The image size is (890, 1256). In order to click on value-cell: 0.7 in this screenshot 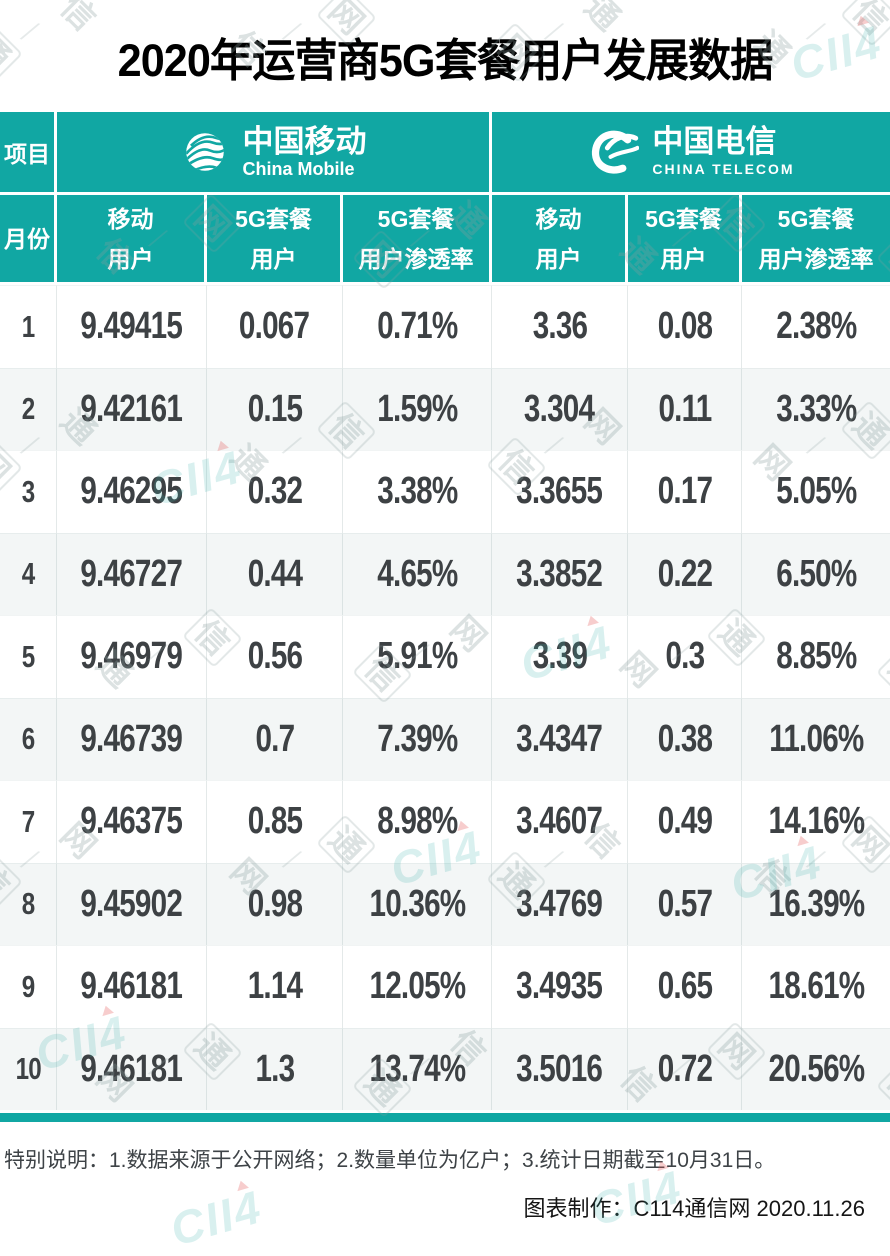, I will do `click(275, 738)`.